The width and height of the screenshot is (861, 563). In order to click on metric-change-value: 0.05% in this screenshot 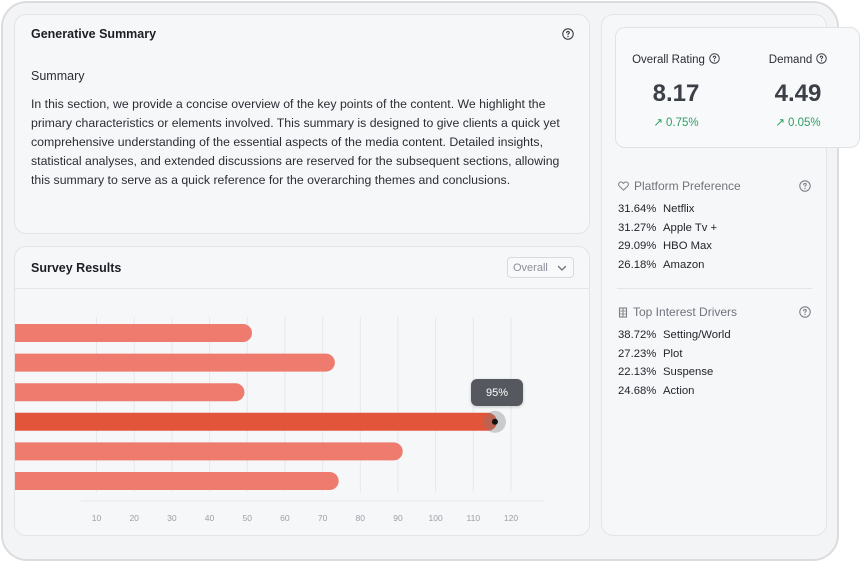, I will do `click(804, 123)`.